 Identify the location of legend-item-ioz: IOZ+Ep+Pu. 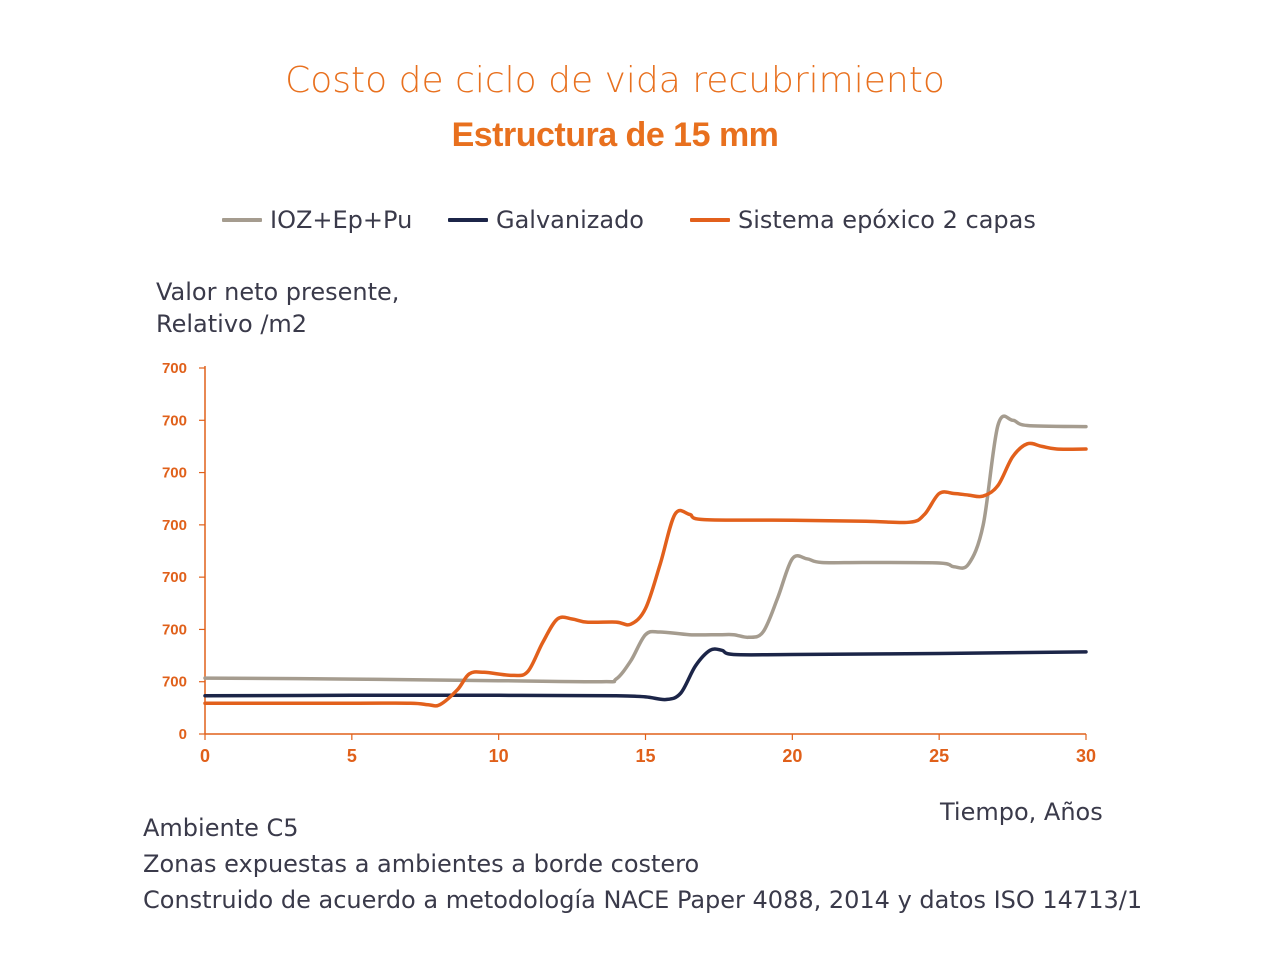
(317, 220).